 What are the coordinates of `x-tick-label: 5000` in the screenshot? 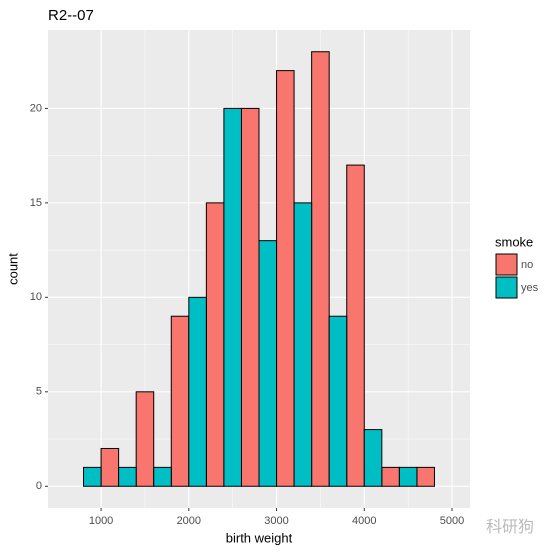 It's located at (452, 521).